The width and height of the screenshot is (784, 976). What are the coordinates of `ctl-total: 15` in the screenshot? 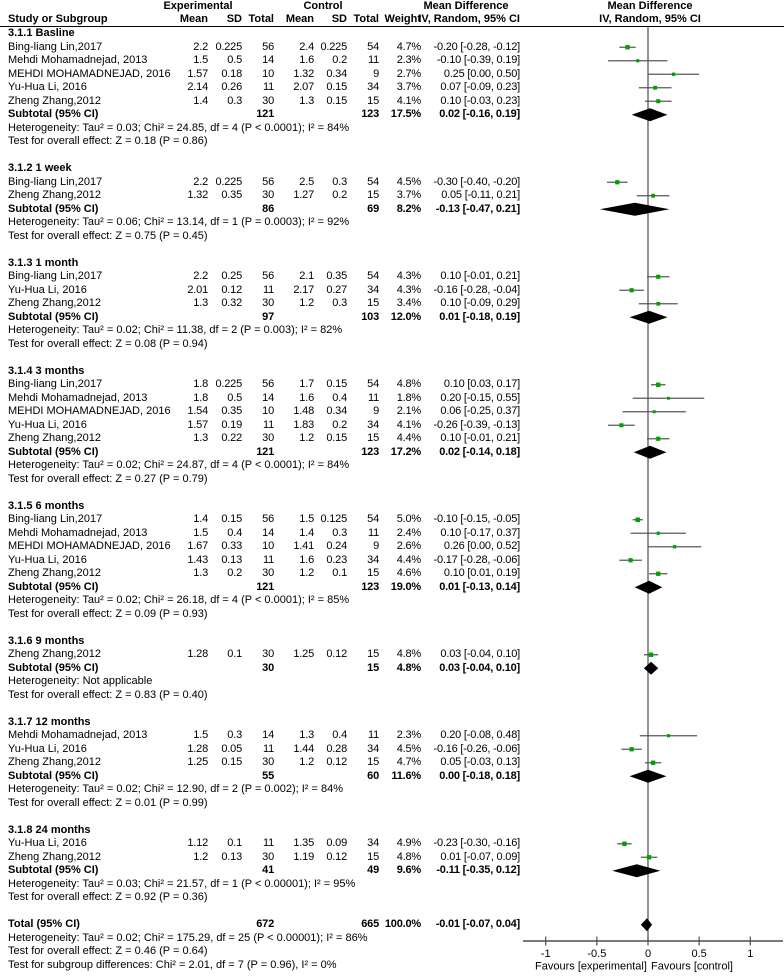 It's located at (373, 856).